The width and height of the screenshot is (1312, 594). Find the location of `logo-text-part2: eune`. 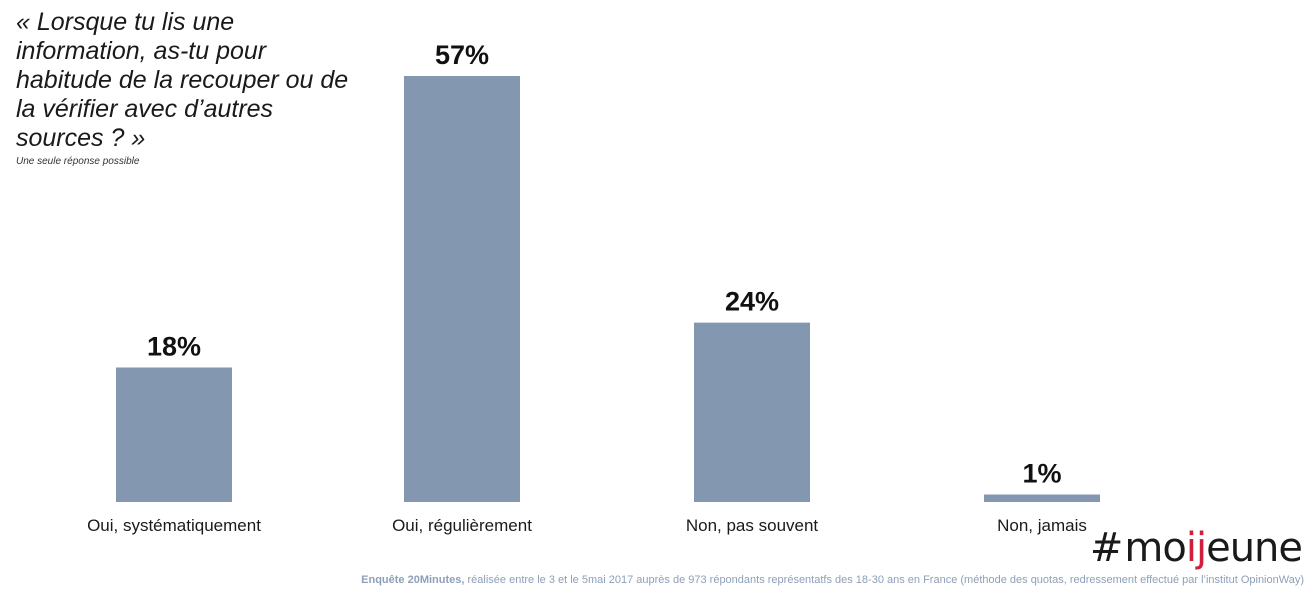

logo-text-part2: eune is located at coordinates (1254, 548).